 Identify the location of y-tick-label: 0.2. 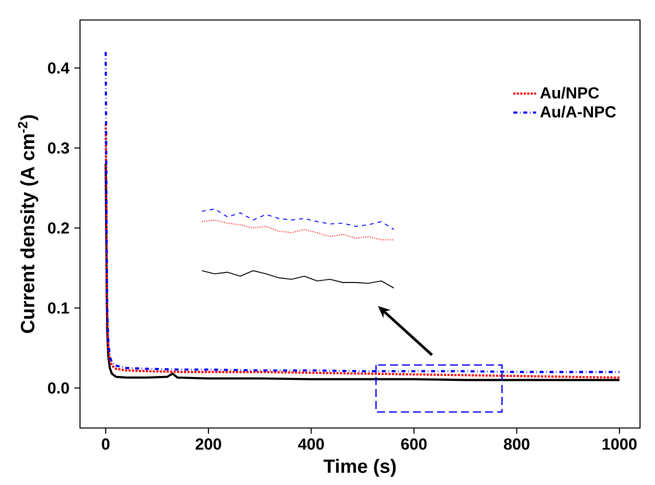
(58, 228).